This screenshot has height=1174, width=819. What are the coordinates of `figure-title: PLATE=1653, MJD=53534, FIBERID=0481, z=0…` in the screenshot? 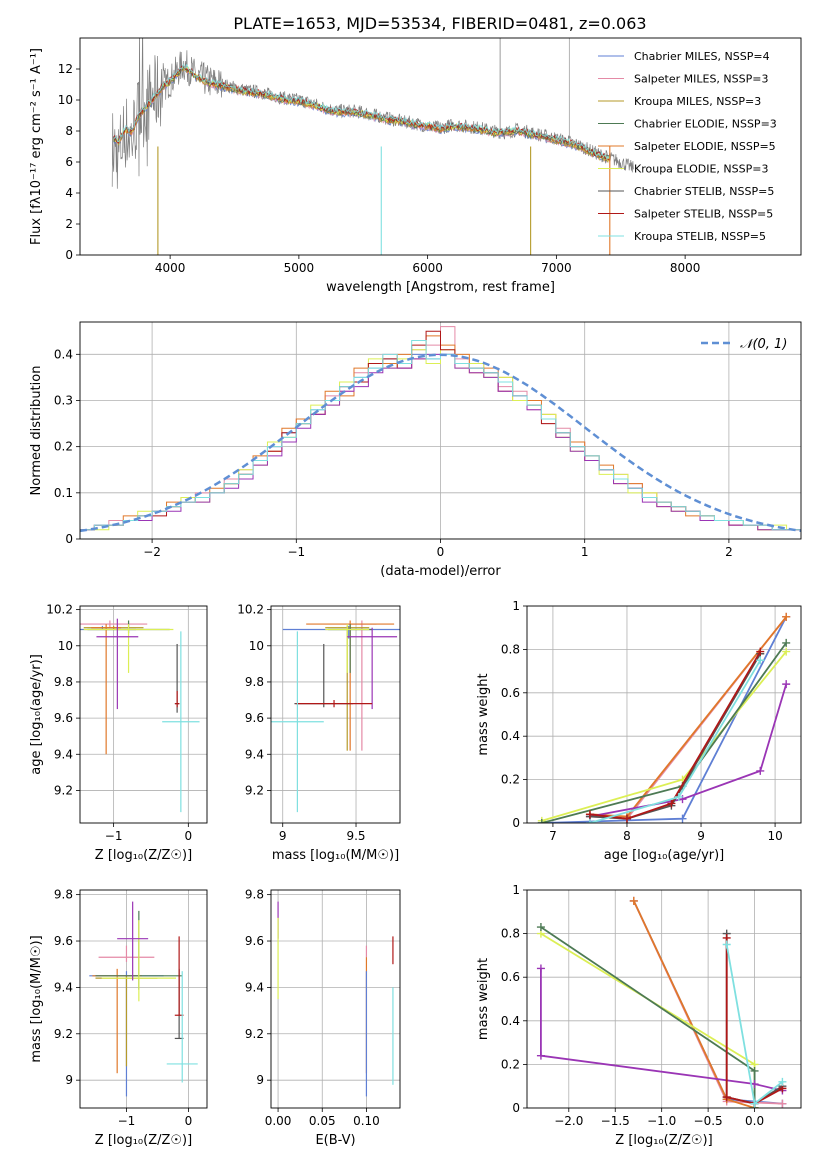 It's located at (439, 23).